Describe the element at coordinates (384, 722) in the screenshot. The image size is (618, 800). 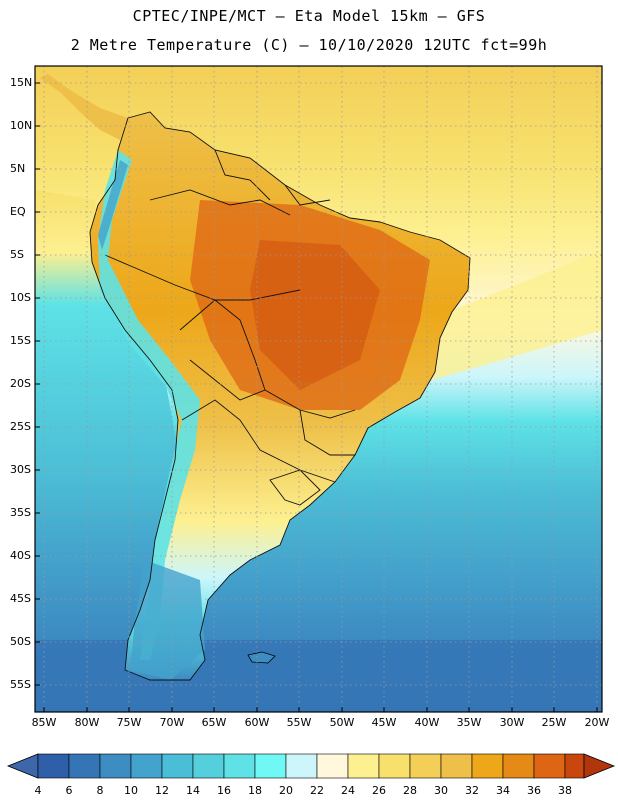
I see `lon-label: 45W` at that location.